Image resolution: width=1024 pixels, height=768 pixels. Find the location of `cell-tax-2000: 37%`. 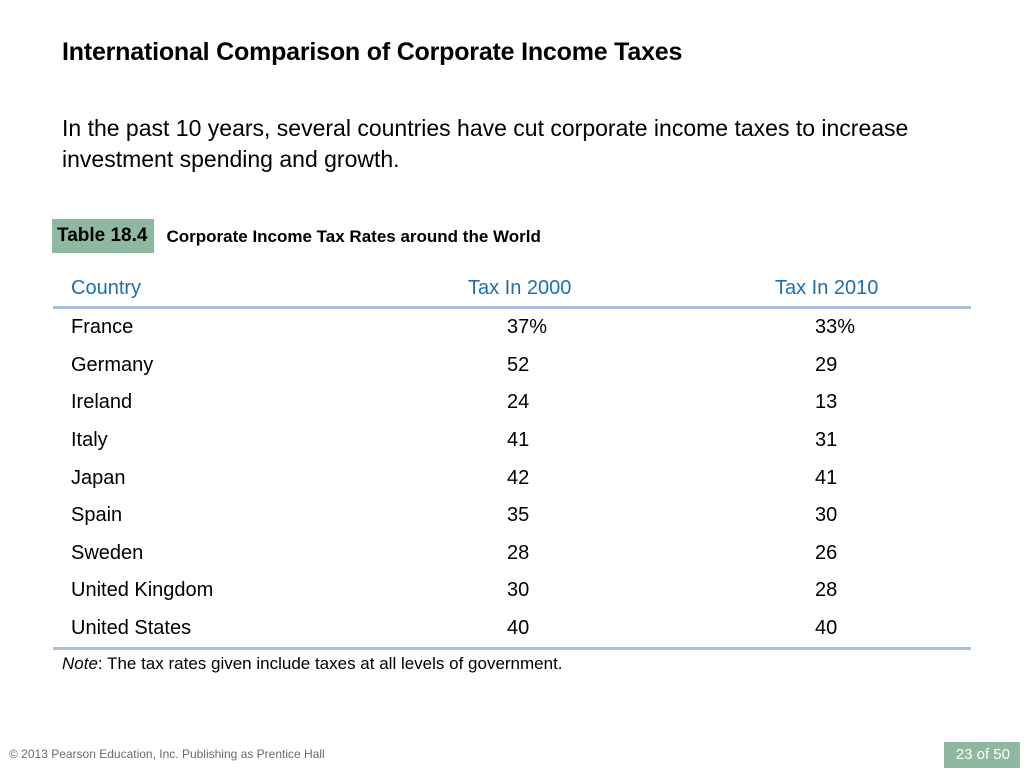

cell-tax-2000: 37% is located at coordinates (527, 327).